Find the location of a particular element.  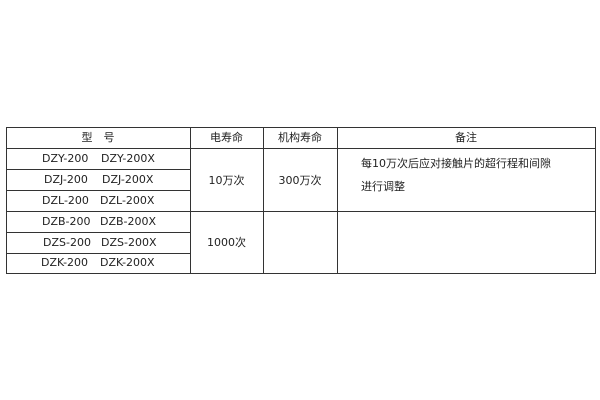

model-cell: DZK-200 is located at coordinates (65, 262).